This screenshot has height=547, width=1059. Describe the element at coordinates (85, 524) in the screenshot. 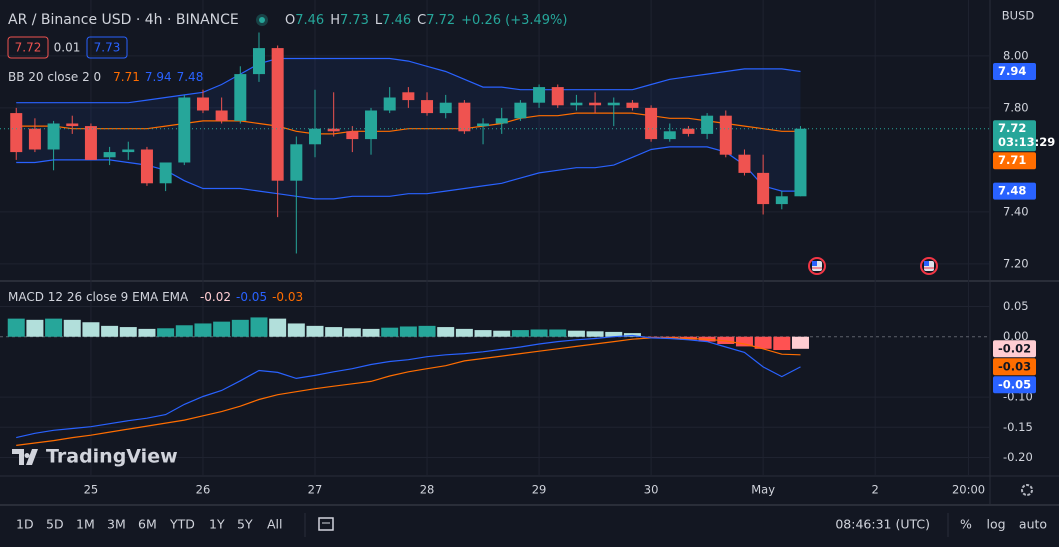

I see `range-button: 1M` at that location.